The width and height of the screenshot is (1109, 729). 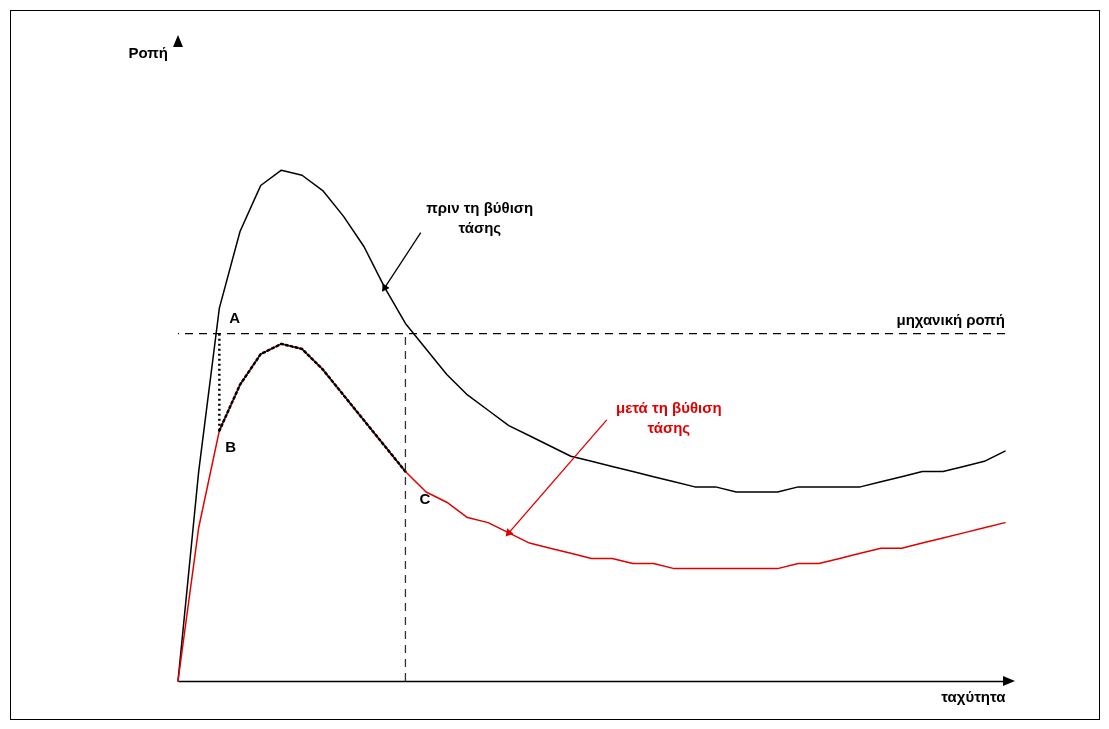 What do you see at coordinates (425, 498) in the screenshot?
I see `annotation: C` at bounding box center [425, 498].